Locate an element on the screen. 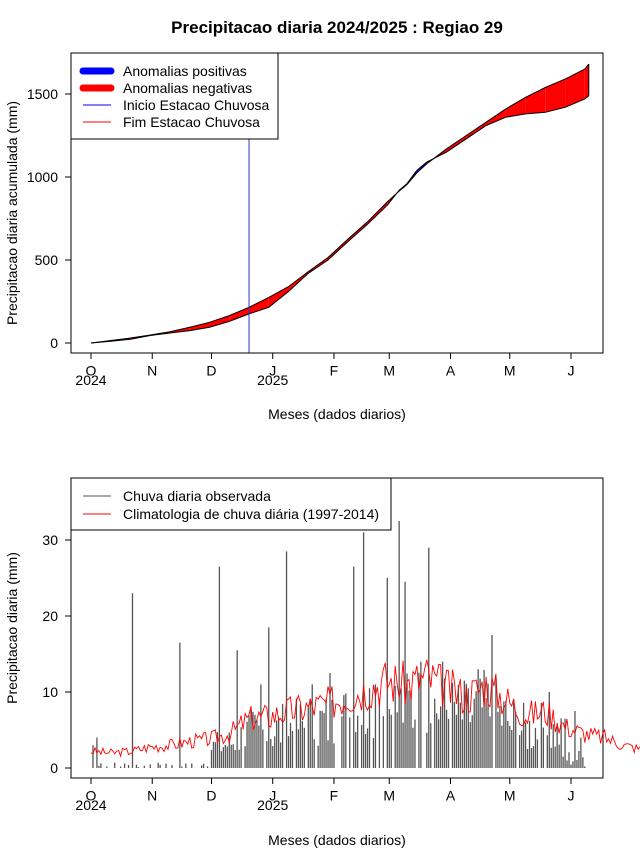 This screenshot has height=850, width=640. y-tick-label: 500 is located at coordinates (47, 260).